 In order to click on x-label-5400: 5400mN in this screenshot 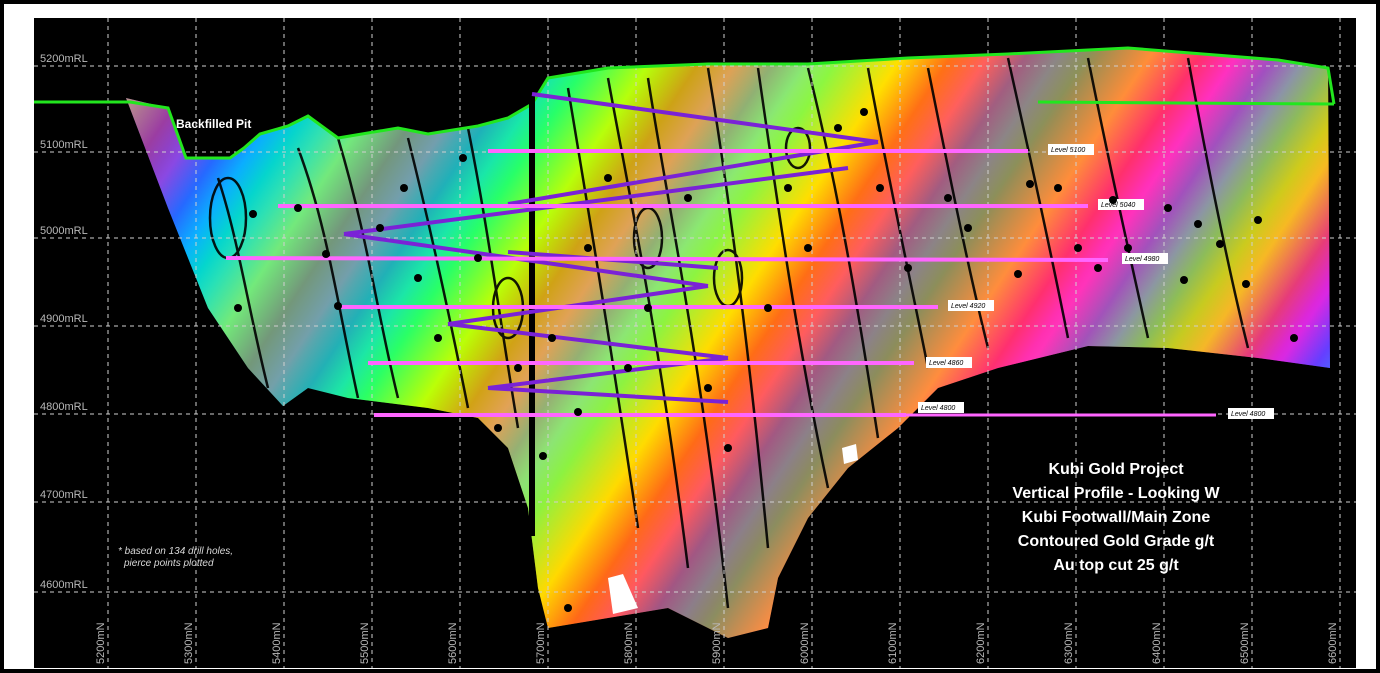, I will do `click(277, 643)`.